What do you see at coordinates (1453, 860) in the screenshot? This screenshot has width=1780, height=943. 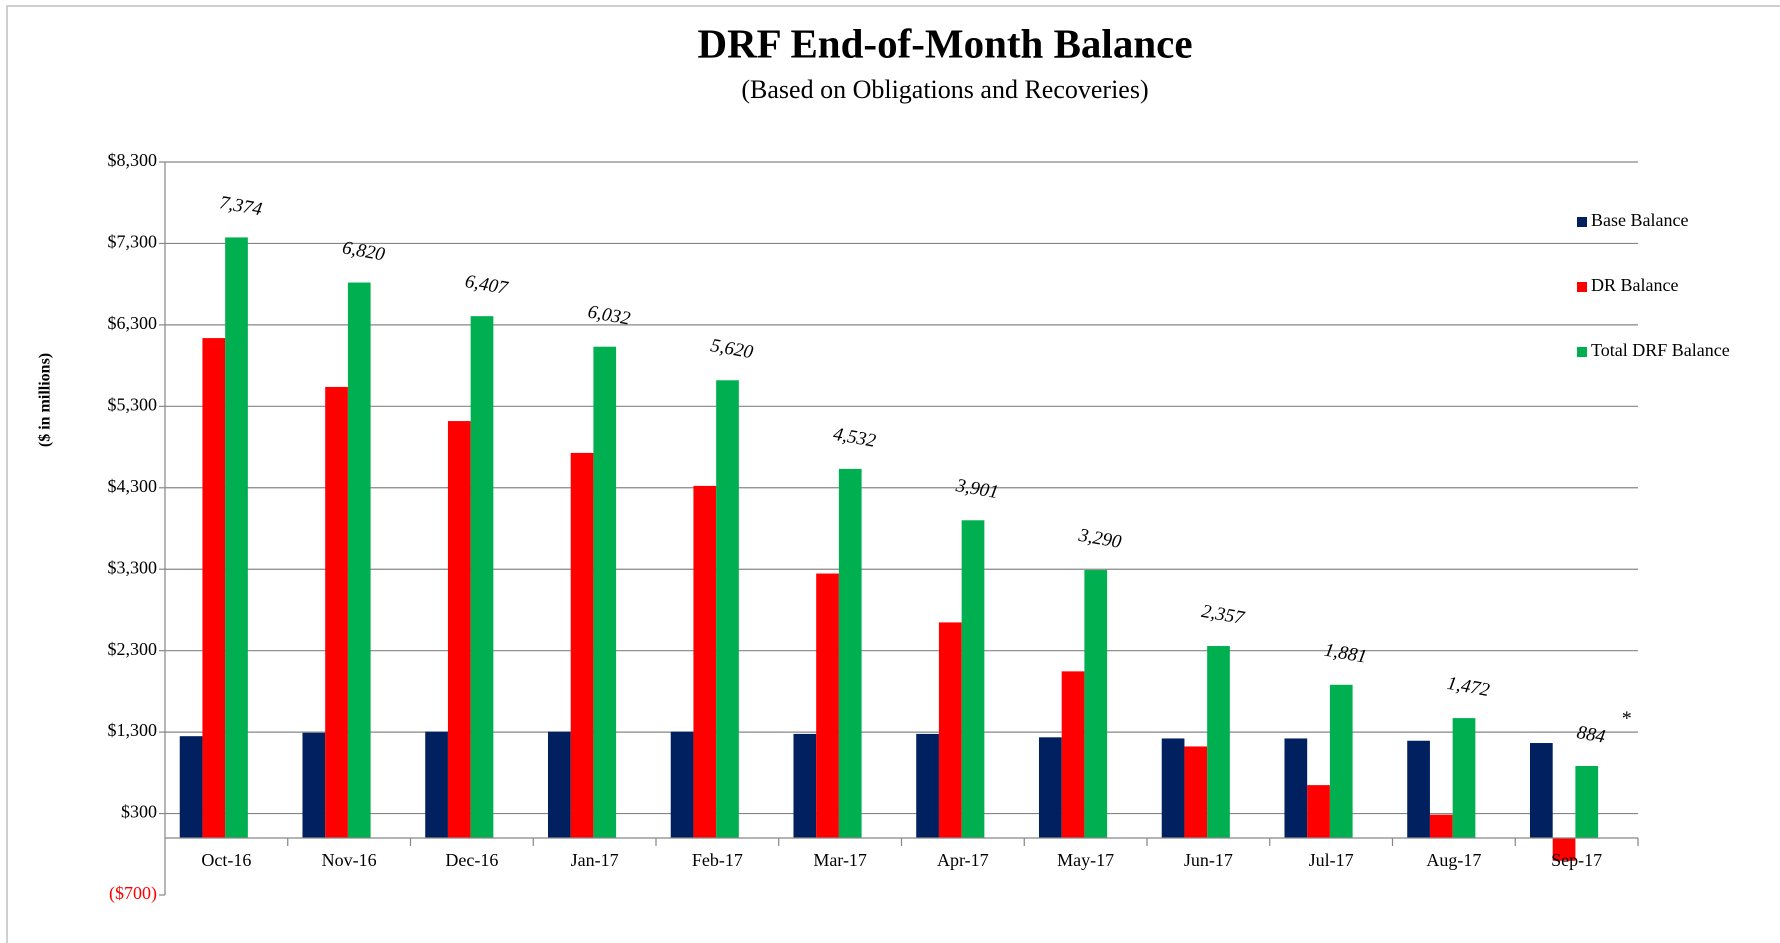 I see `x-tick-label: Aug-17` at bounding box center [1453, 860].